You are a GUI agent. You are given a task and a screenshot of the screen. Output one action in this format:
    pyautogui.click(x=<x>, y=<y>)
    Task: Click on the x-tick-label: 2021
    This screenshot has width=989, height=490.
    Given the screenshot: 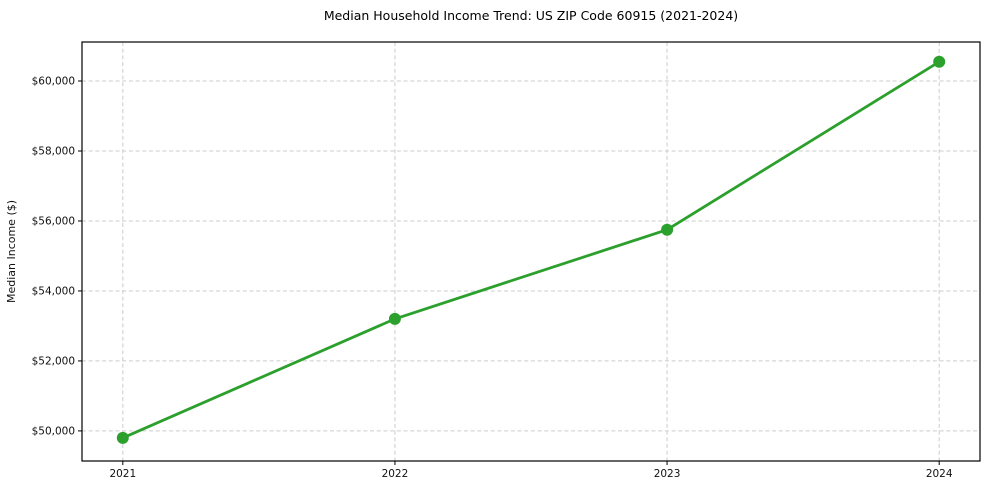 What is the action you would take?
    pyautogui.click(x=122, y=474)
    